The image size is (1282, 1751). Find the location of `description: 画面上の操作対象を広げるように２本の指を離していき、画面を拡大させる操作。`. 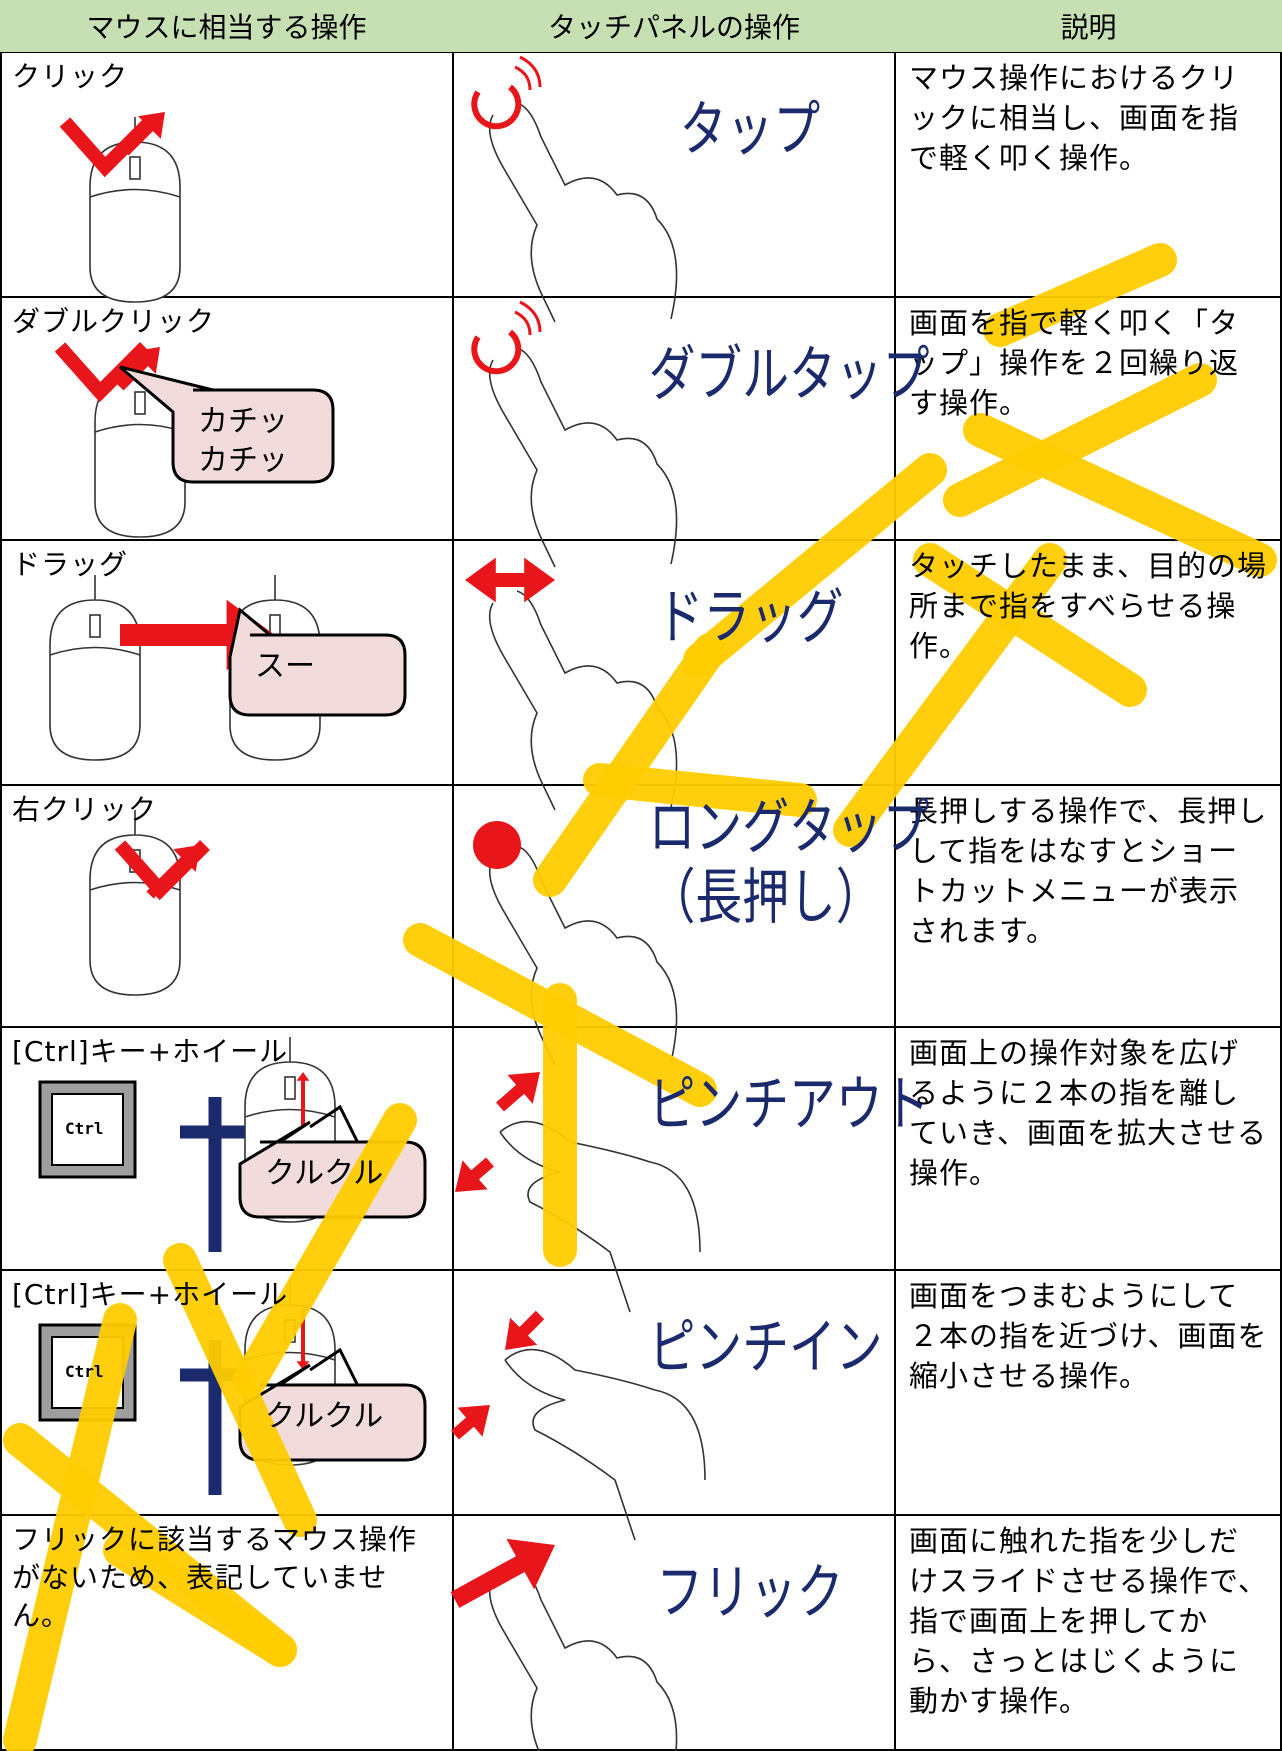

description: 画面上の操作対象を広げるように２本の指を離していき、画面を拡大させる操作。 is located at coordinates (1088, 1113).